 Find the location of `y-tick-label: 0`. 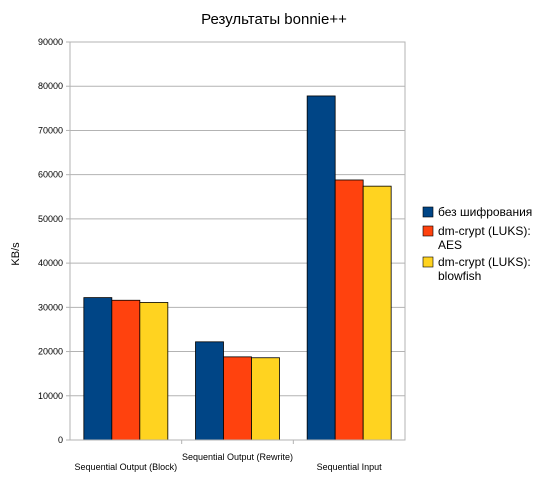

y-tick-label: 0 is located at coordinates (60, 440).